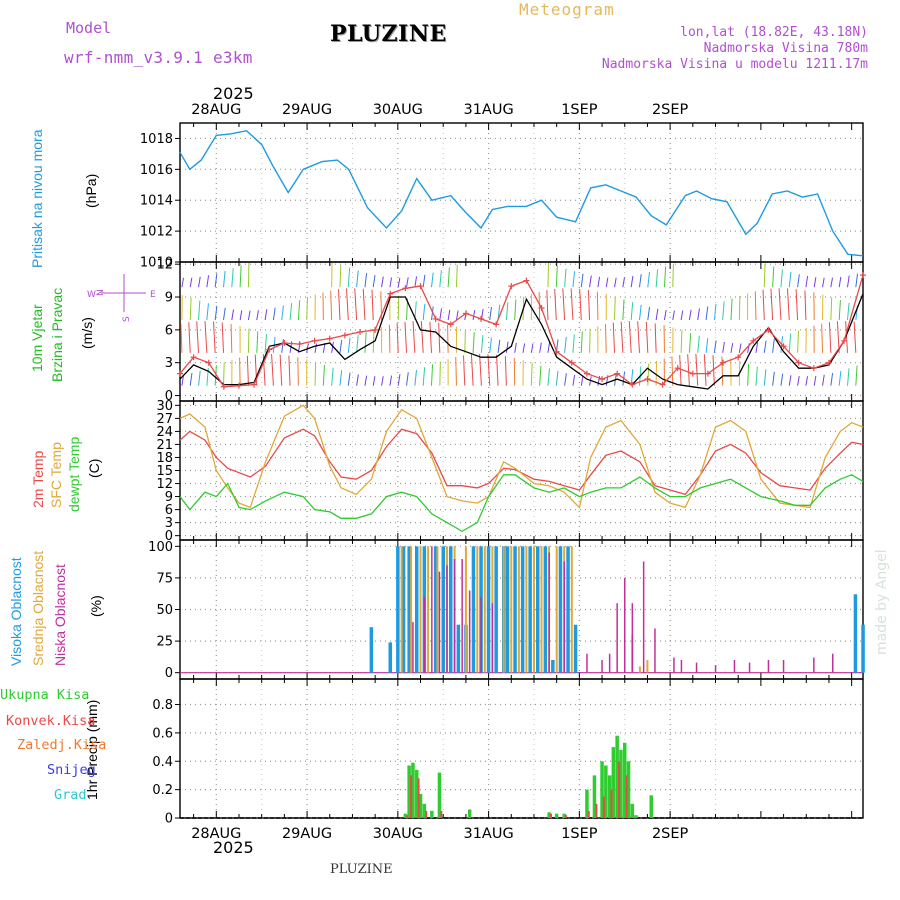 The image size is (900, 900). I want to click on y-tick-label: 0.6, so click(162, 733).